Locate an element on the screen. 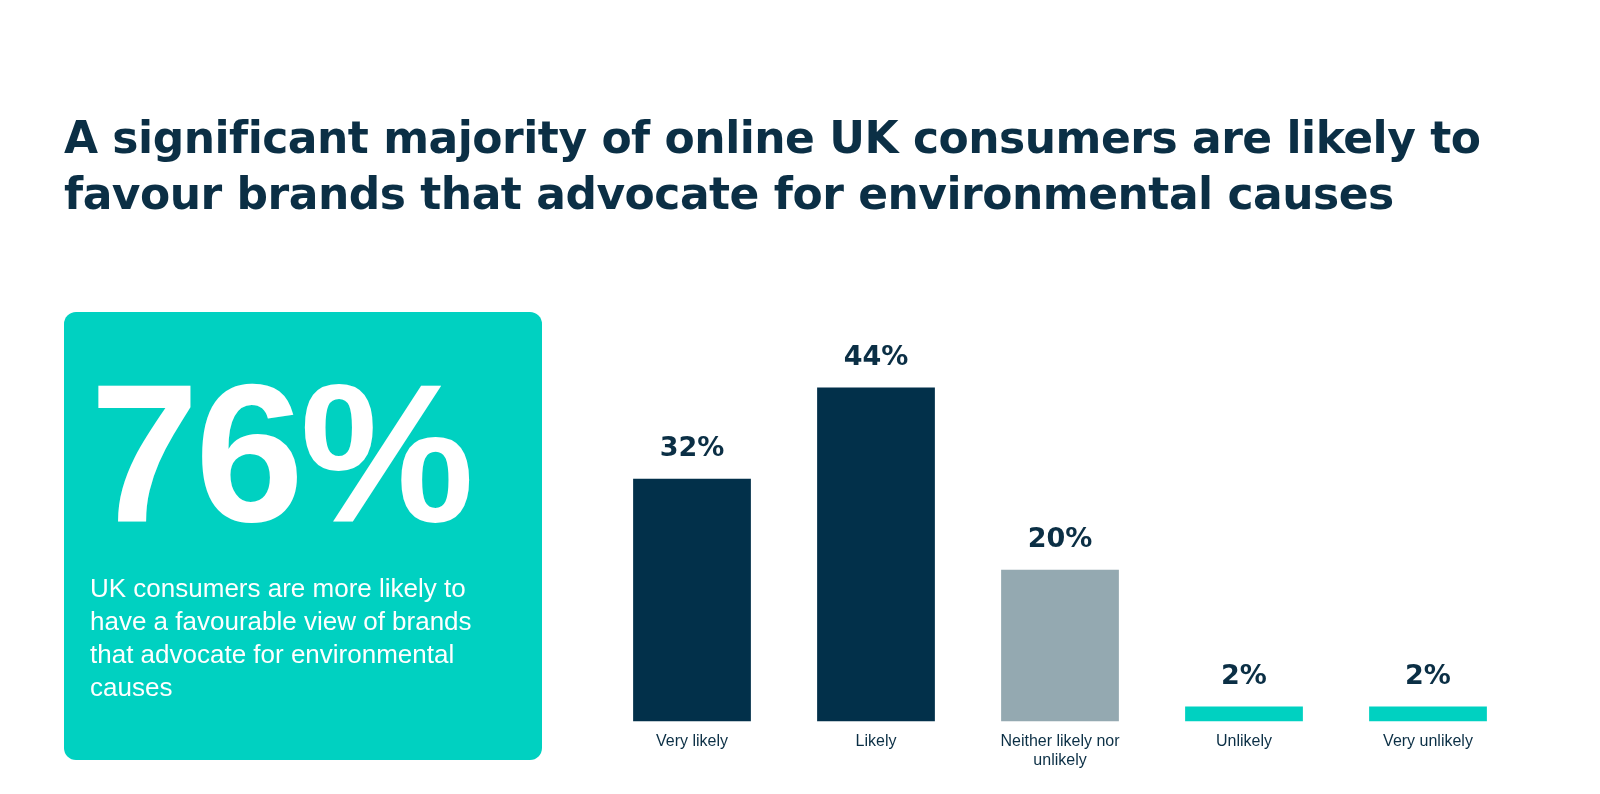 The height and width of the screenshot is (794, 1600). data-label: 20% is located at coordinates (1060, 538).